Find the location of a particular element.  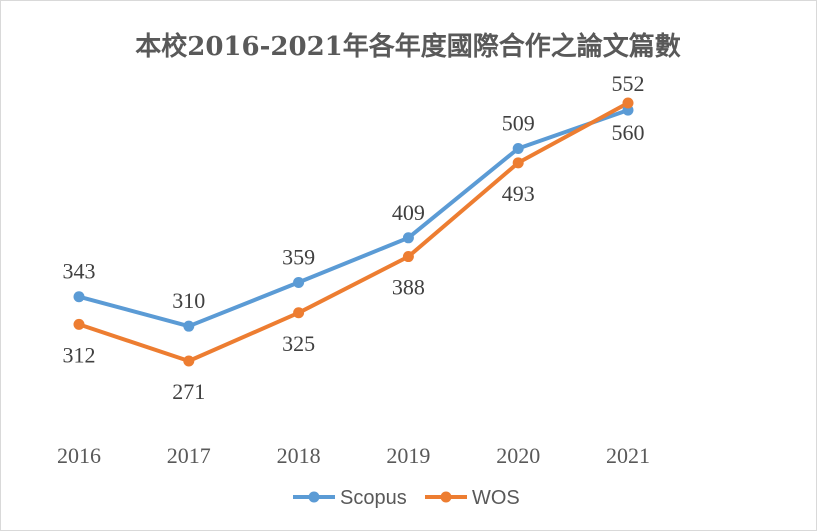

data-label-scopus-2016: 343 is located at coordinates (79, 271).